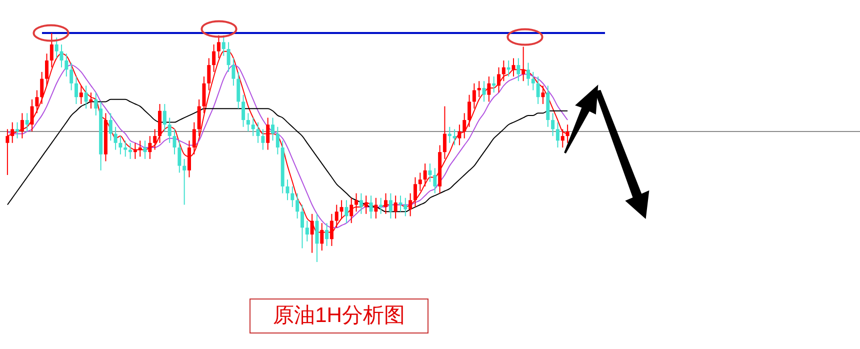  Describe the element at coordinates (339, 315) in the screenshot. I see `text: 原油1H分析图` at that location.